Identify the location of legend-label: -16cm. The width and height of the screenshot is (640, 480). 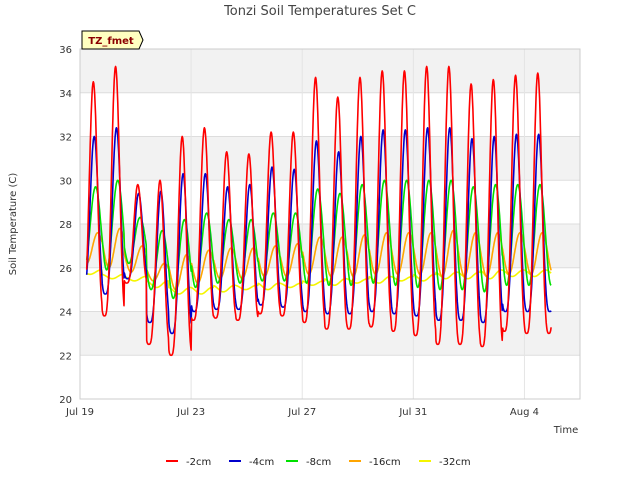
(385, 462).